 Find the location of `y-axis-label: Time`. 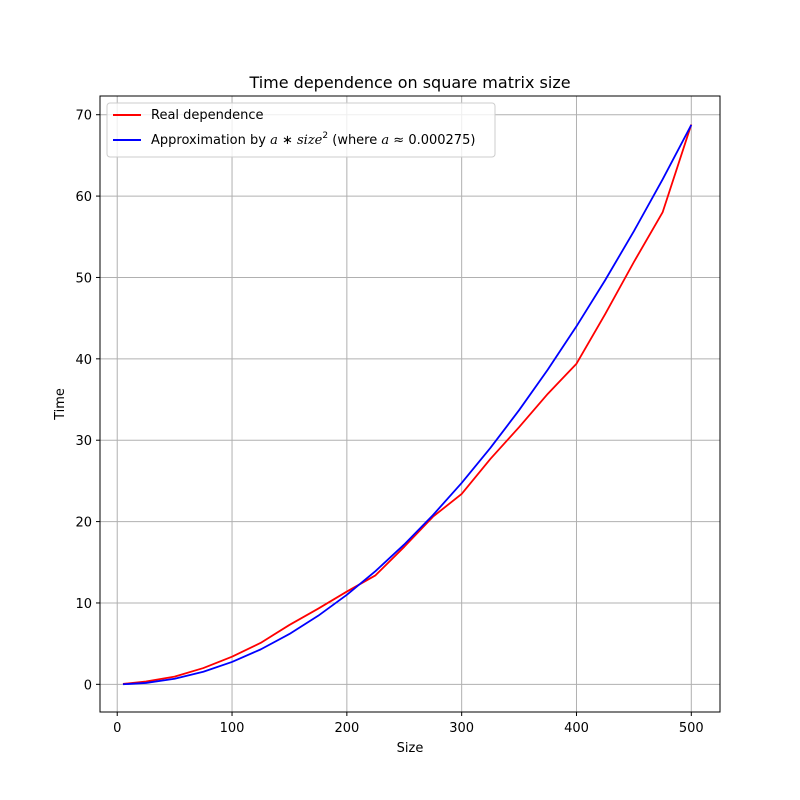

y-axis-label: Time is located at coordinates (60, 404).